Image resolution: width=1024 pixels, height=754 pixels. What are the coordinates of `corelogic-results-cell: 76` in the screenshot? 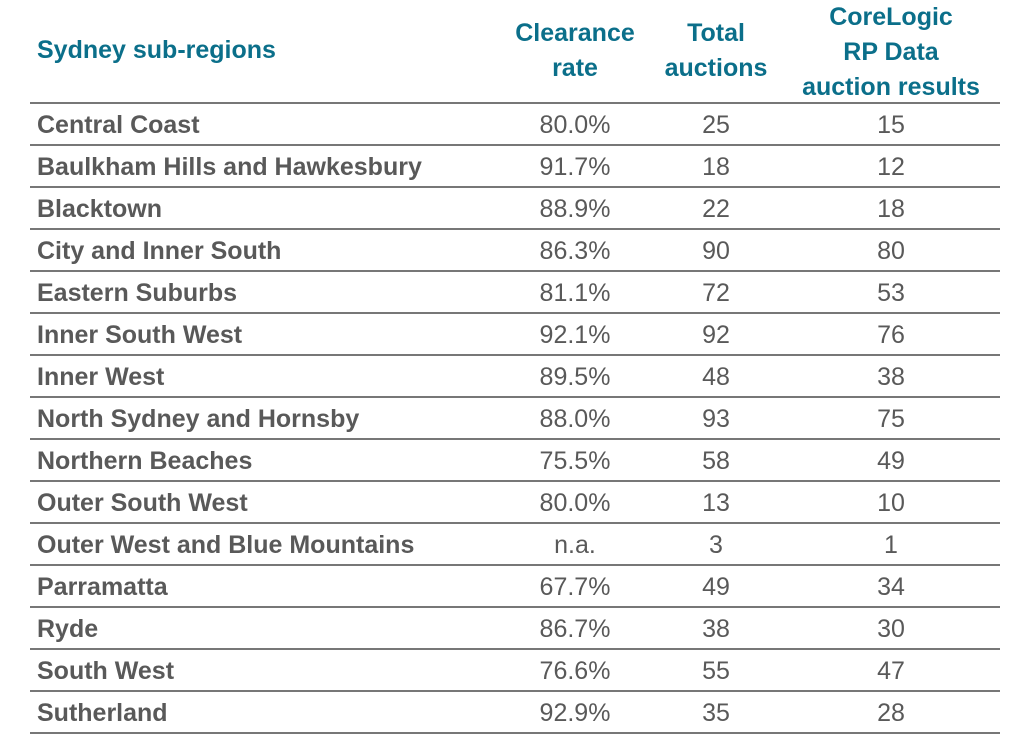 It's located at (891, 335).